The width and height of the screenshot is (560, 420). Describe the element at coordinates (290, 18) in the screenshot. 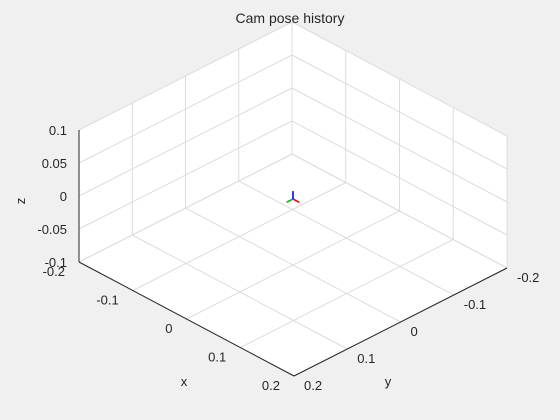

I see `chart-title: Cam pose history` at that location.